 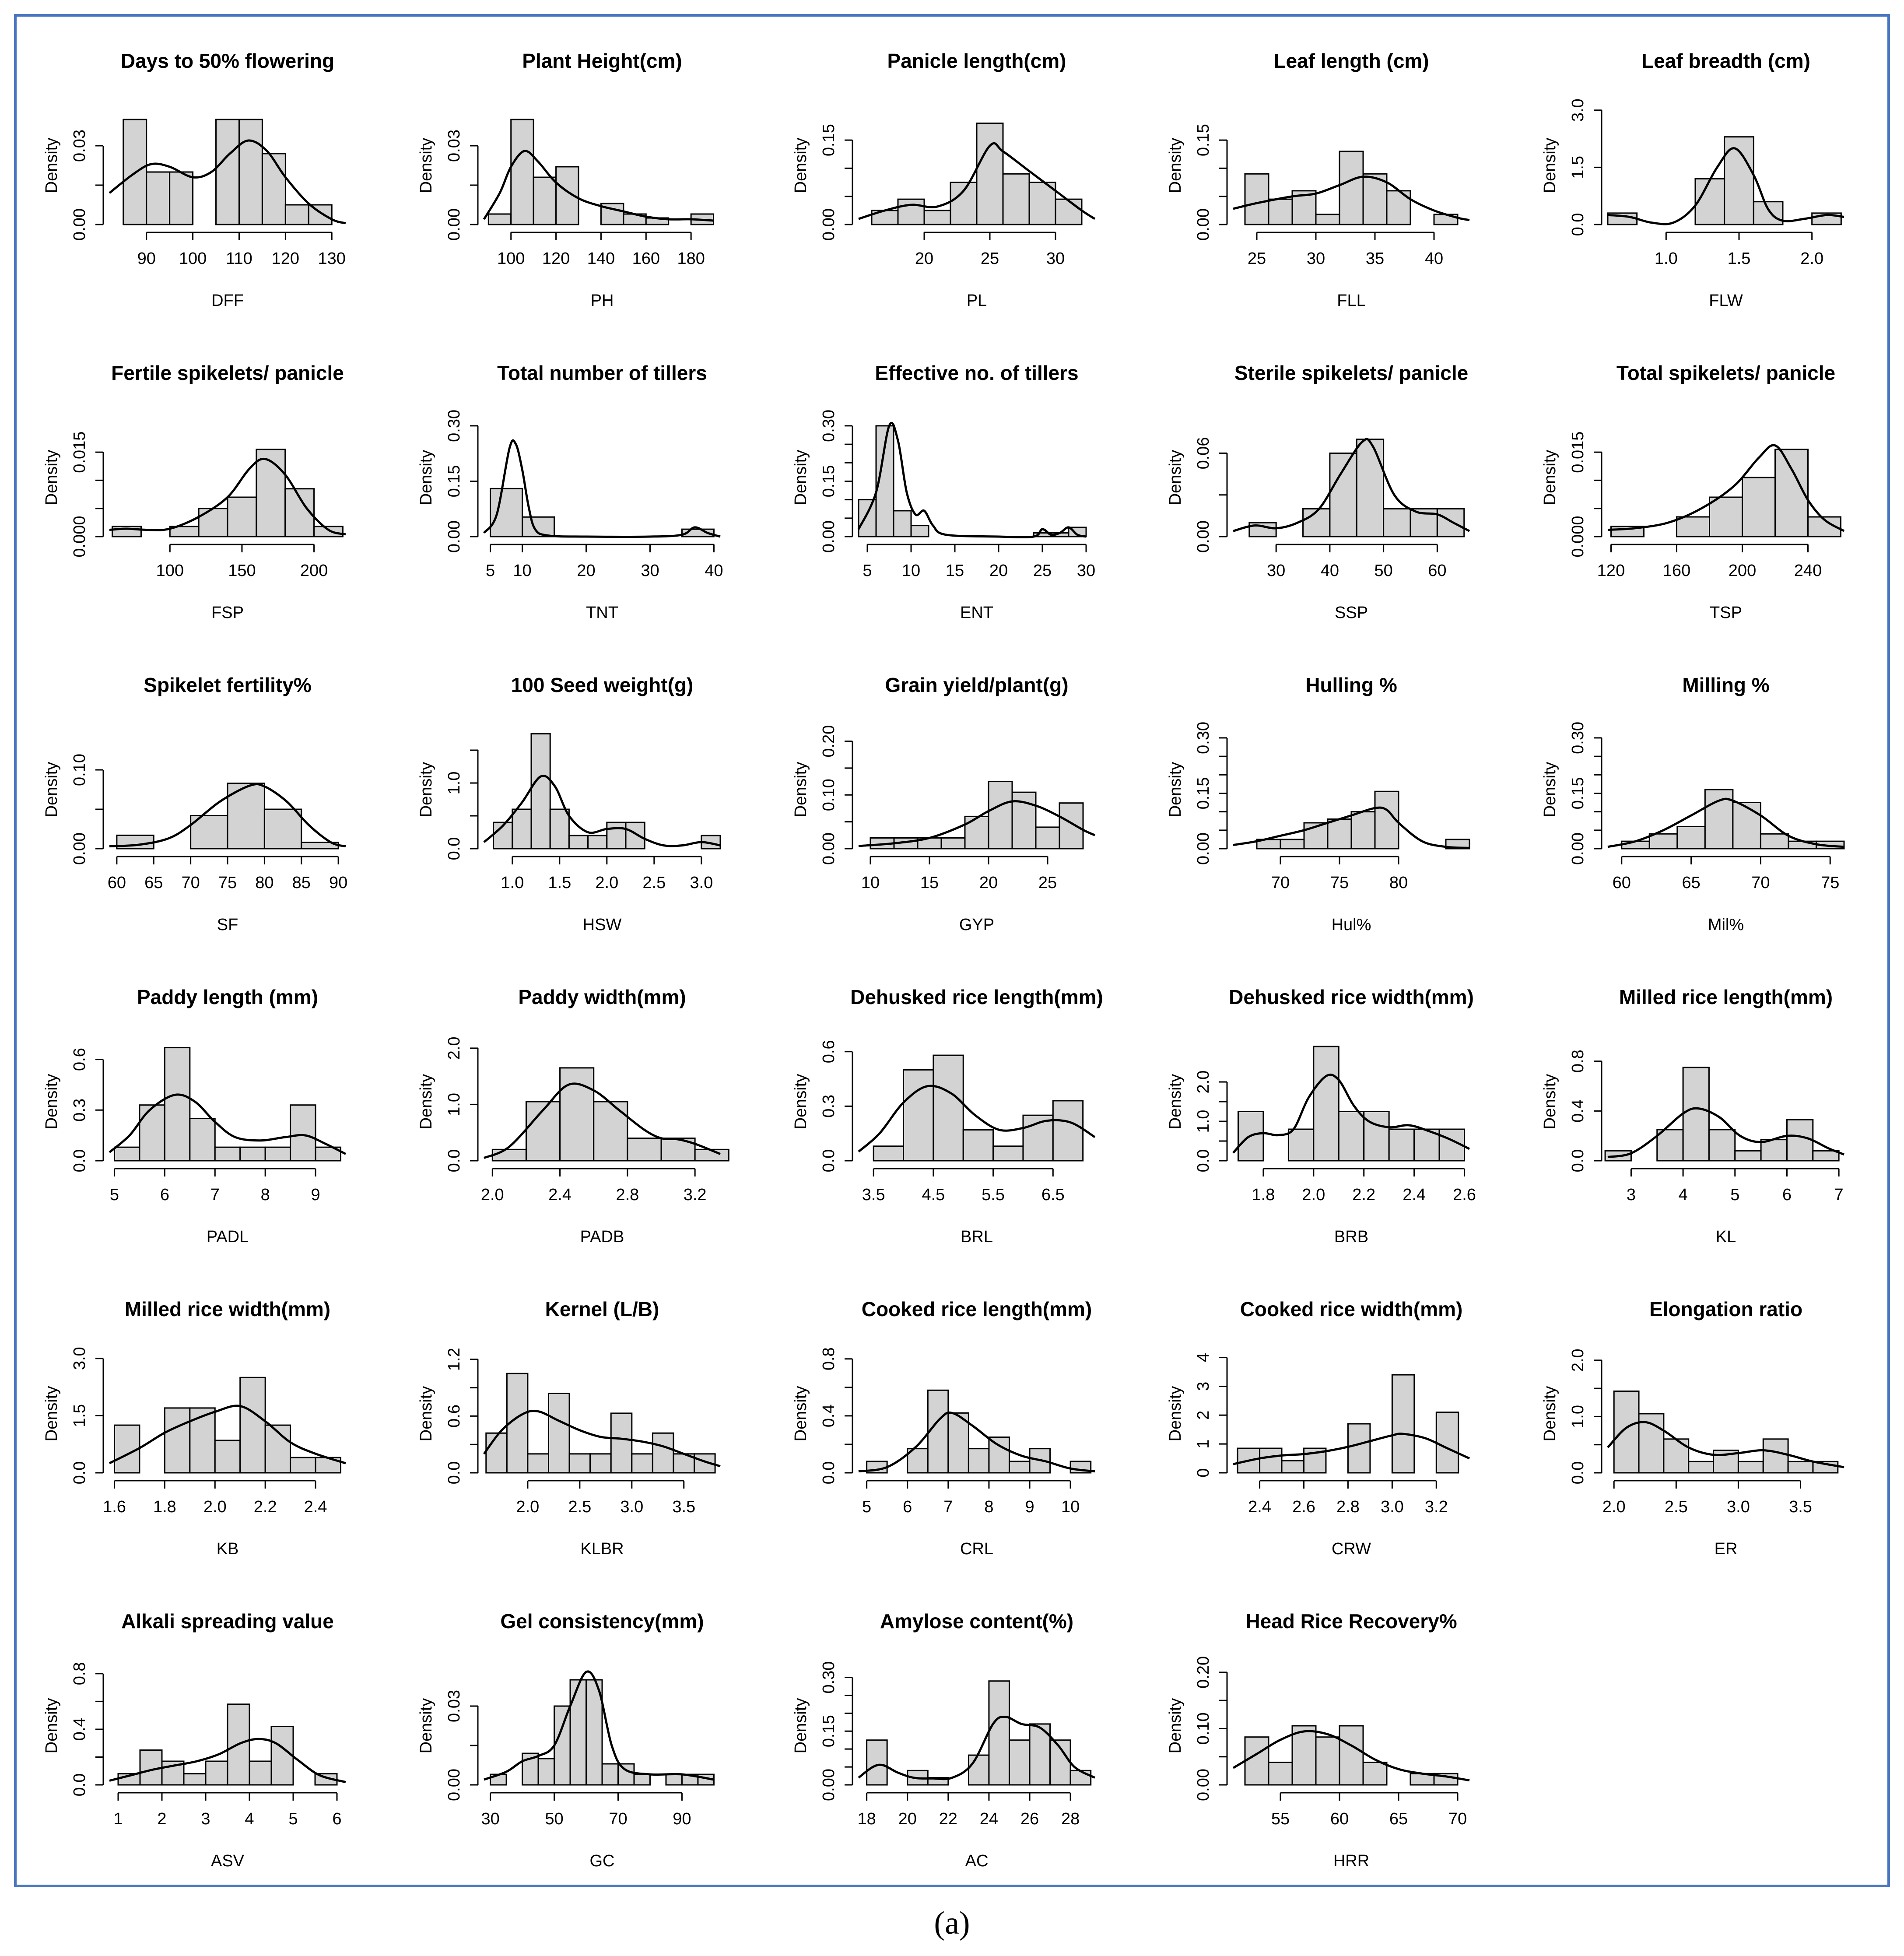 I want to click on y-axis: 0.0 0.3 0.6, so click(x=836, y=1106).